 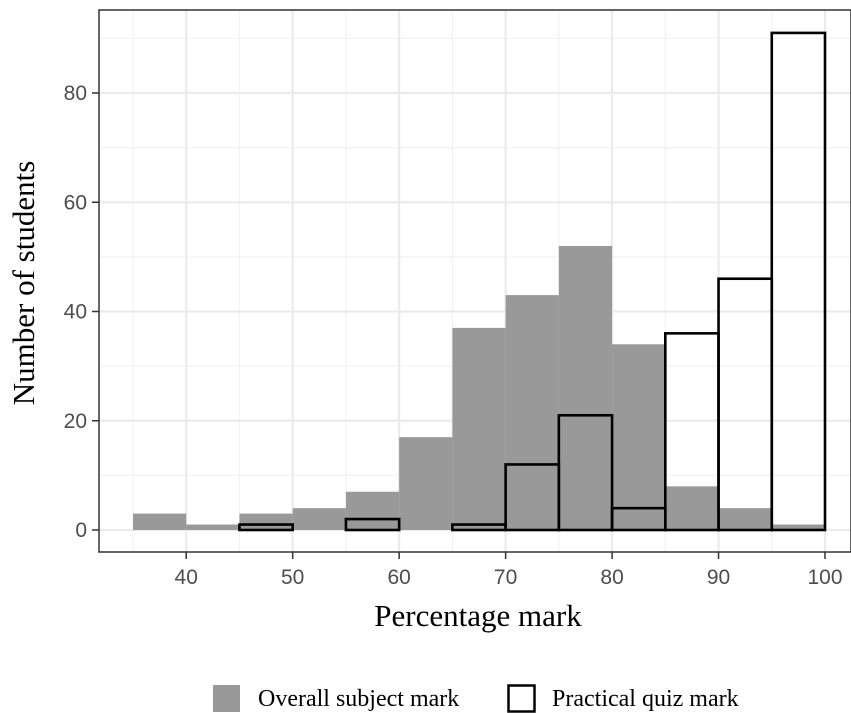 What do you see at coordinates (505, 577) in the screenshot?
I see `x-tick-label: 70` at bounding box center [505, 577].